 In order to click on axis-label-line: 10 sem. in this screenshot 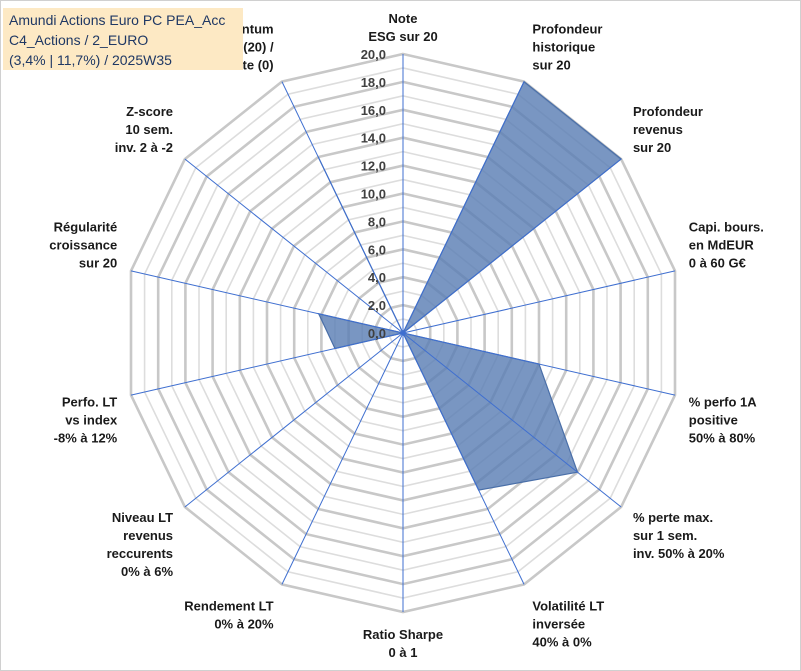, I will do `click(149, 129)`.